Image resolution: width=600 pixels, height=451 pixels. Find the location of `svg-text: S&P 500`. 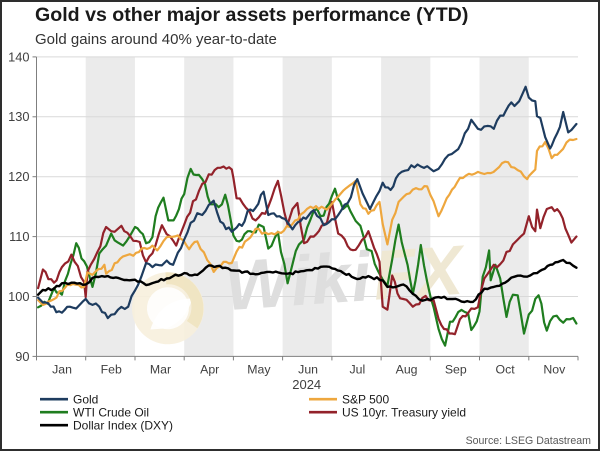

svg-text: S&P 500 is located at coordinates (365, 399).